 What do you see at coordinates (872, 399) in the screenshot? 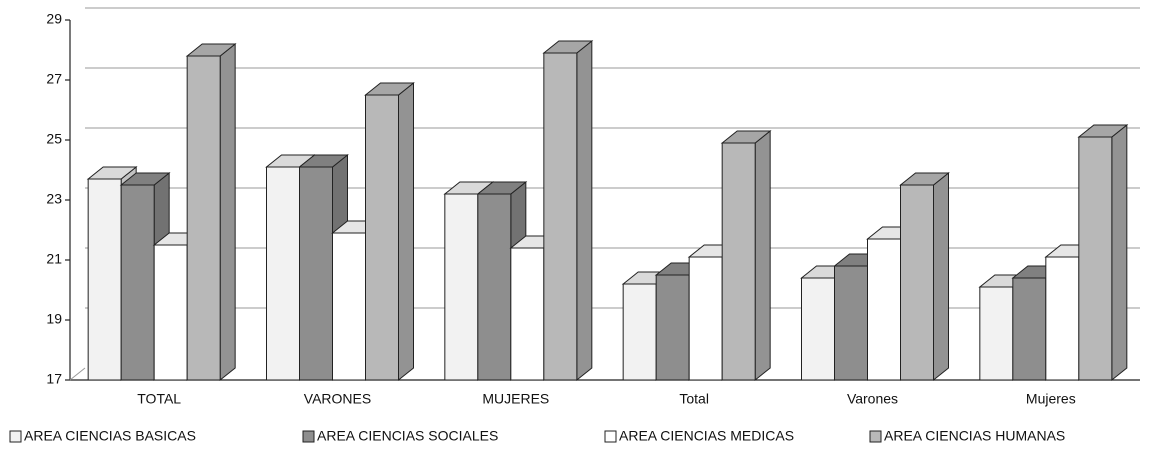
I see `x-tick-label: Varones` at bounding box center [872, 399].